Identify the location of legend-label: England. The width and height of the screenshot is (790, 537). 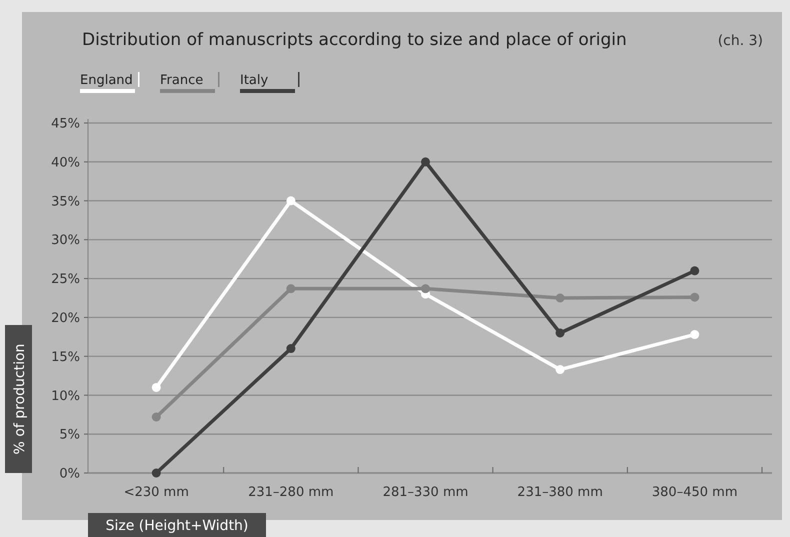
(106, 80).